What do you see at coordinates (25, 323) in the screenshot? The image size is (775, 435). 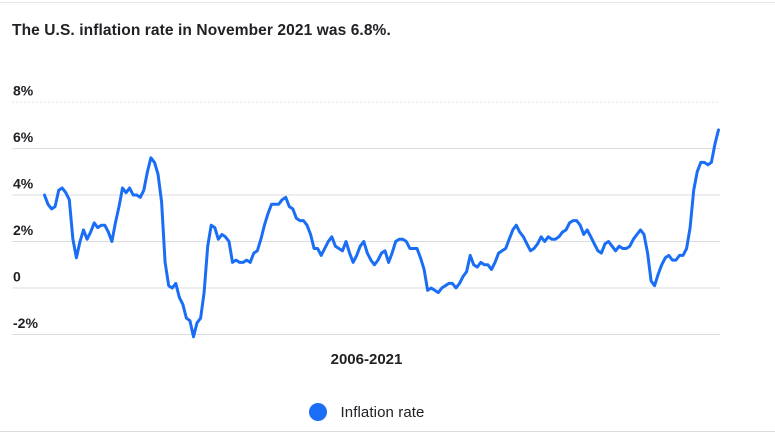 I see `y-tick-label: -2%` at bounding box center [25, 323].